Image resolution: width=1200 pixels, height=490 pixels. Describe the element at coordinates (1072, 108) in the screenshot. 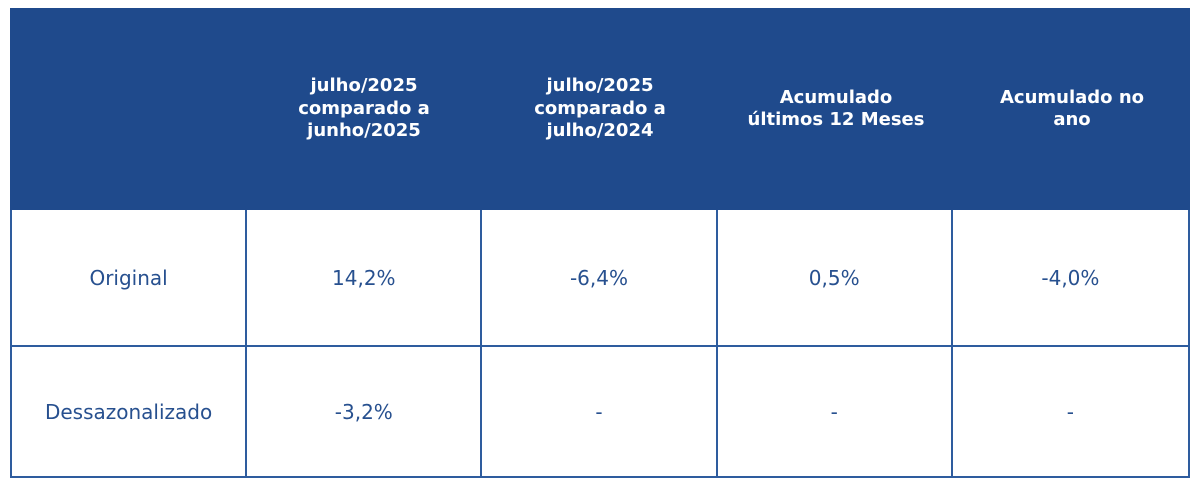

I see `column-header-accumulated-year: Acumulado no ano` at that location.